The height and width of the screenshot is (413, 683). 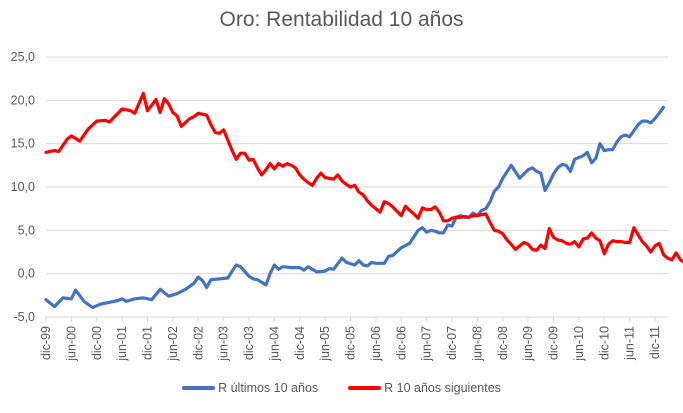 I want to click on x-tick-label: dic-07, so click(x=452, y=343).